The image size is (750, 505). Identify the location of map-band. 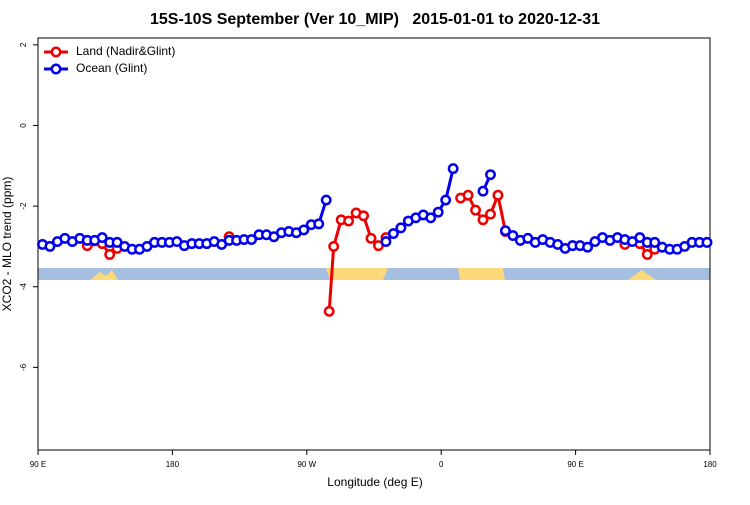
(374, 274).